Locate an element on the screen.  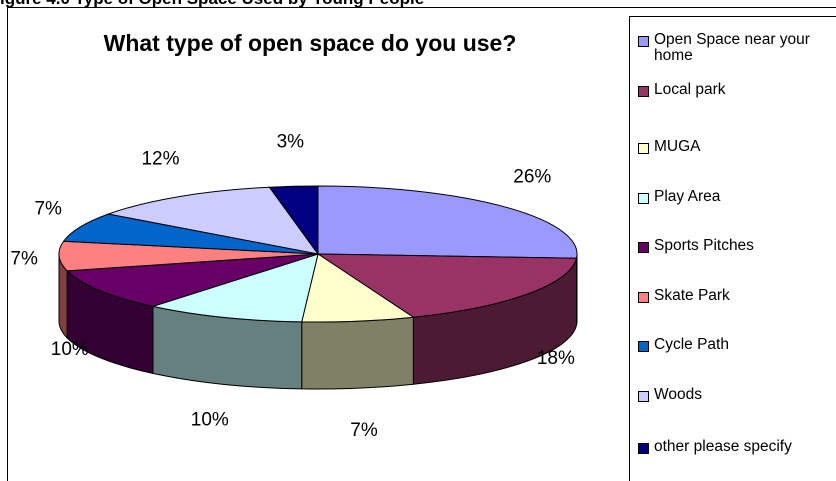
legend-label: other please specify is located at coordinates (723, 446).